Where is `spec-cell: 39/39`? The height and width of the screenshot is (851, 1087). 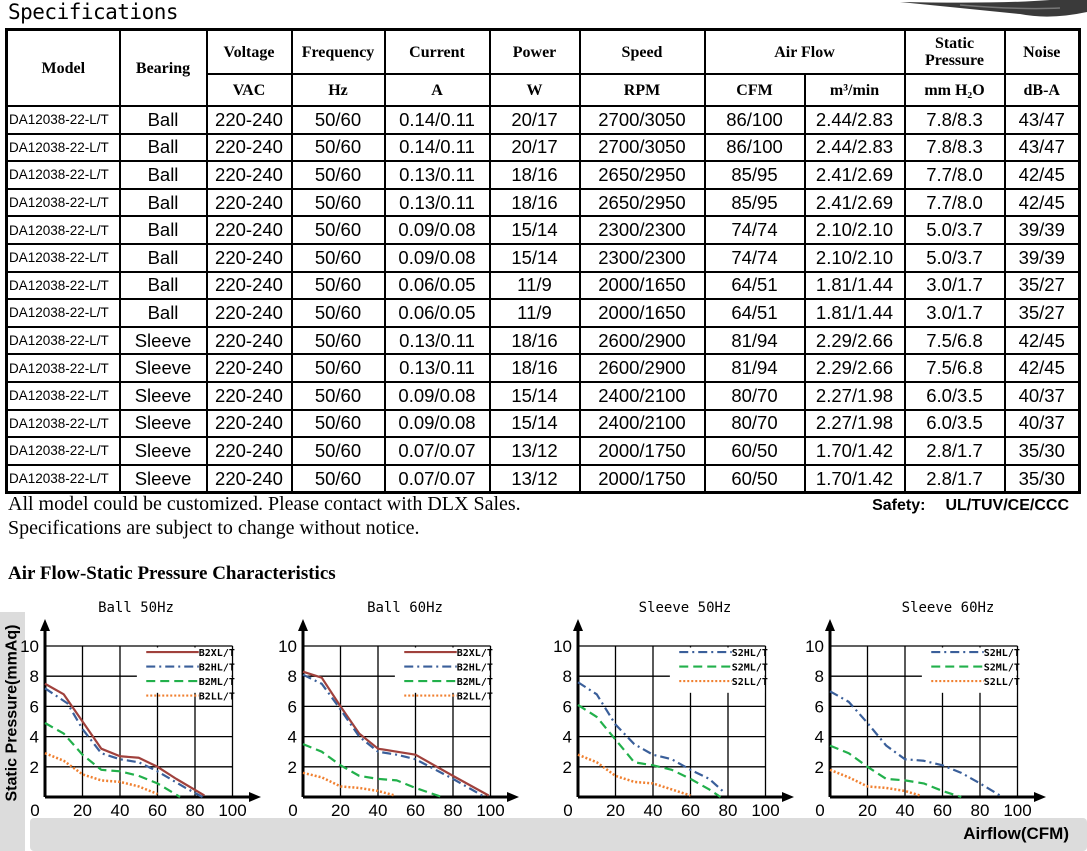 spec-cell: 39/39 is located at coordinates (1042, 230).